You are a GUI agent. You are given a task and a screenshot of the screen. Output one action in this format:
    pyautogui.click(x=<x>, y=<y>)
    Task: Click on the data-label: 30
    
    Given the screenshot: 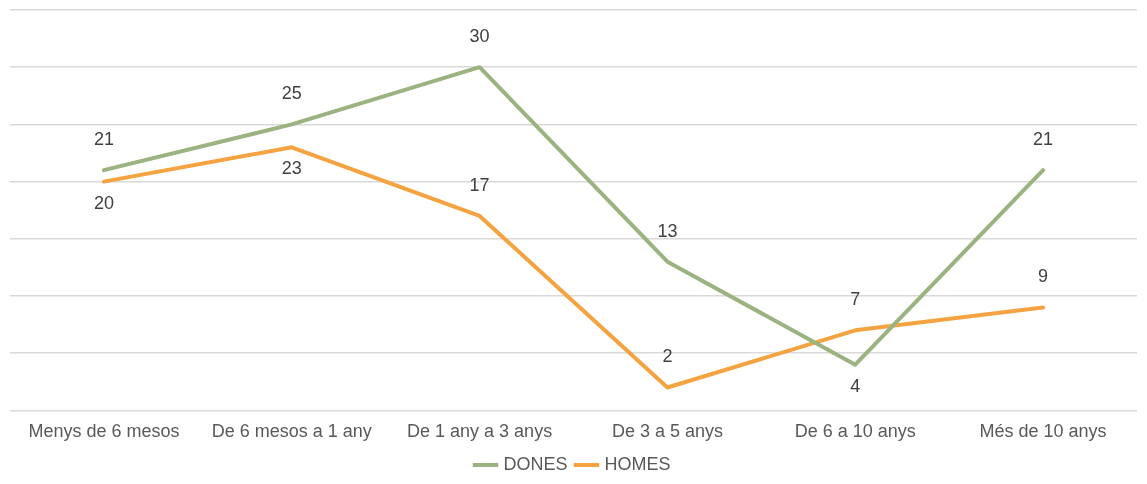 What is the action you would take?
    pyautogui.click(x=479, y=36)
    